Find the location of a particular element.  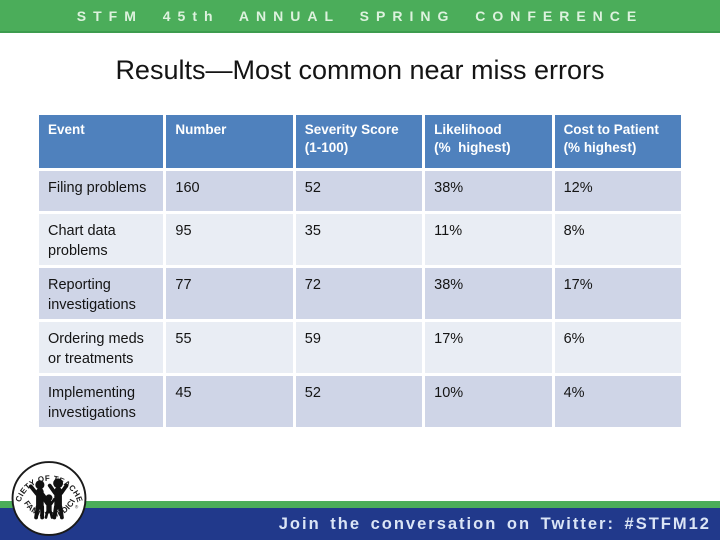

table-row: Implementing investigations 45 52 10% 4% is located at coordinates (360, 401).